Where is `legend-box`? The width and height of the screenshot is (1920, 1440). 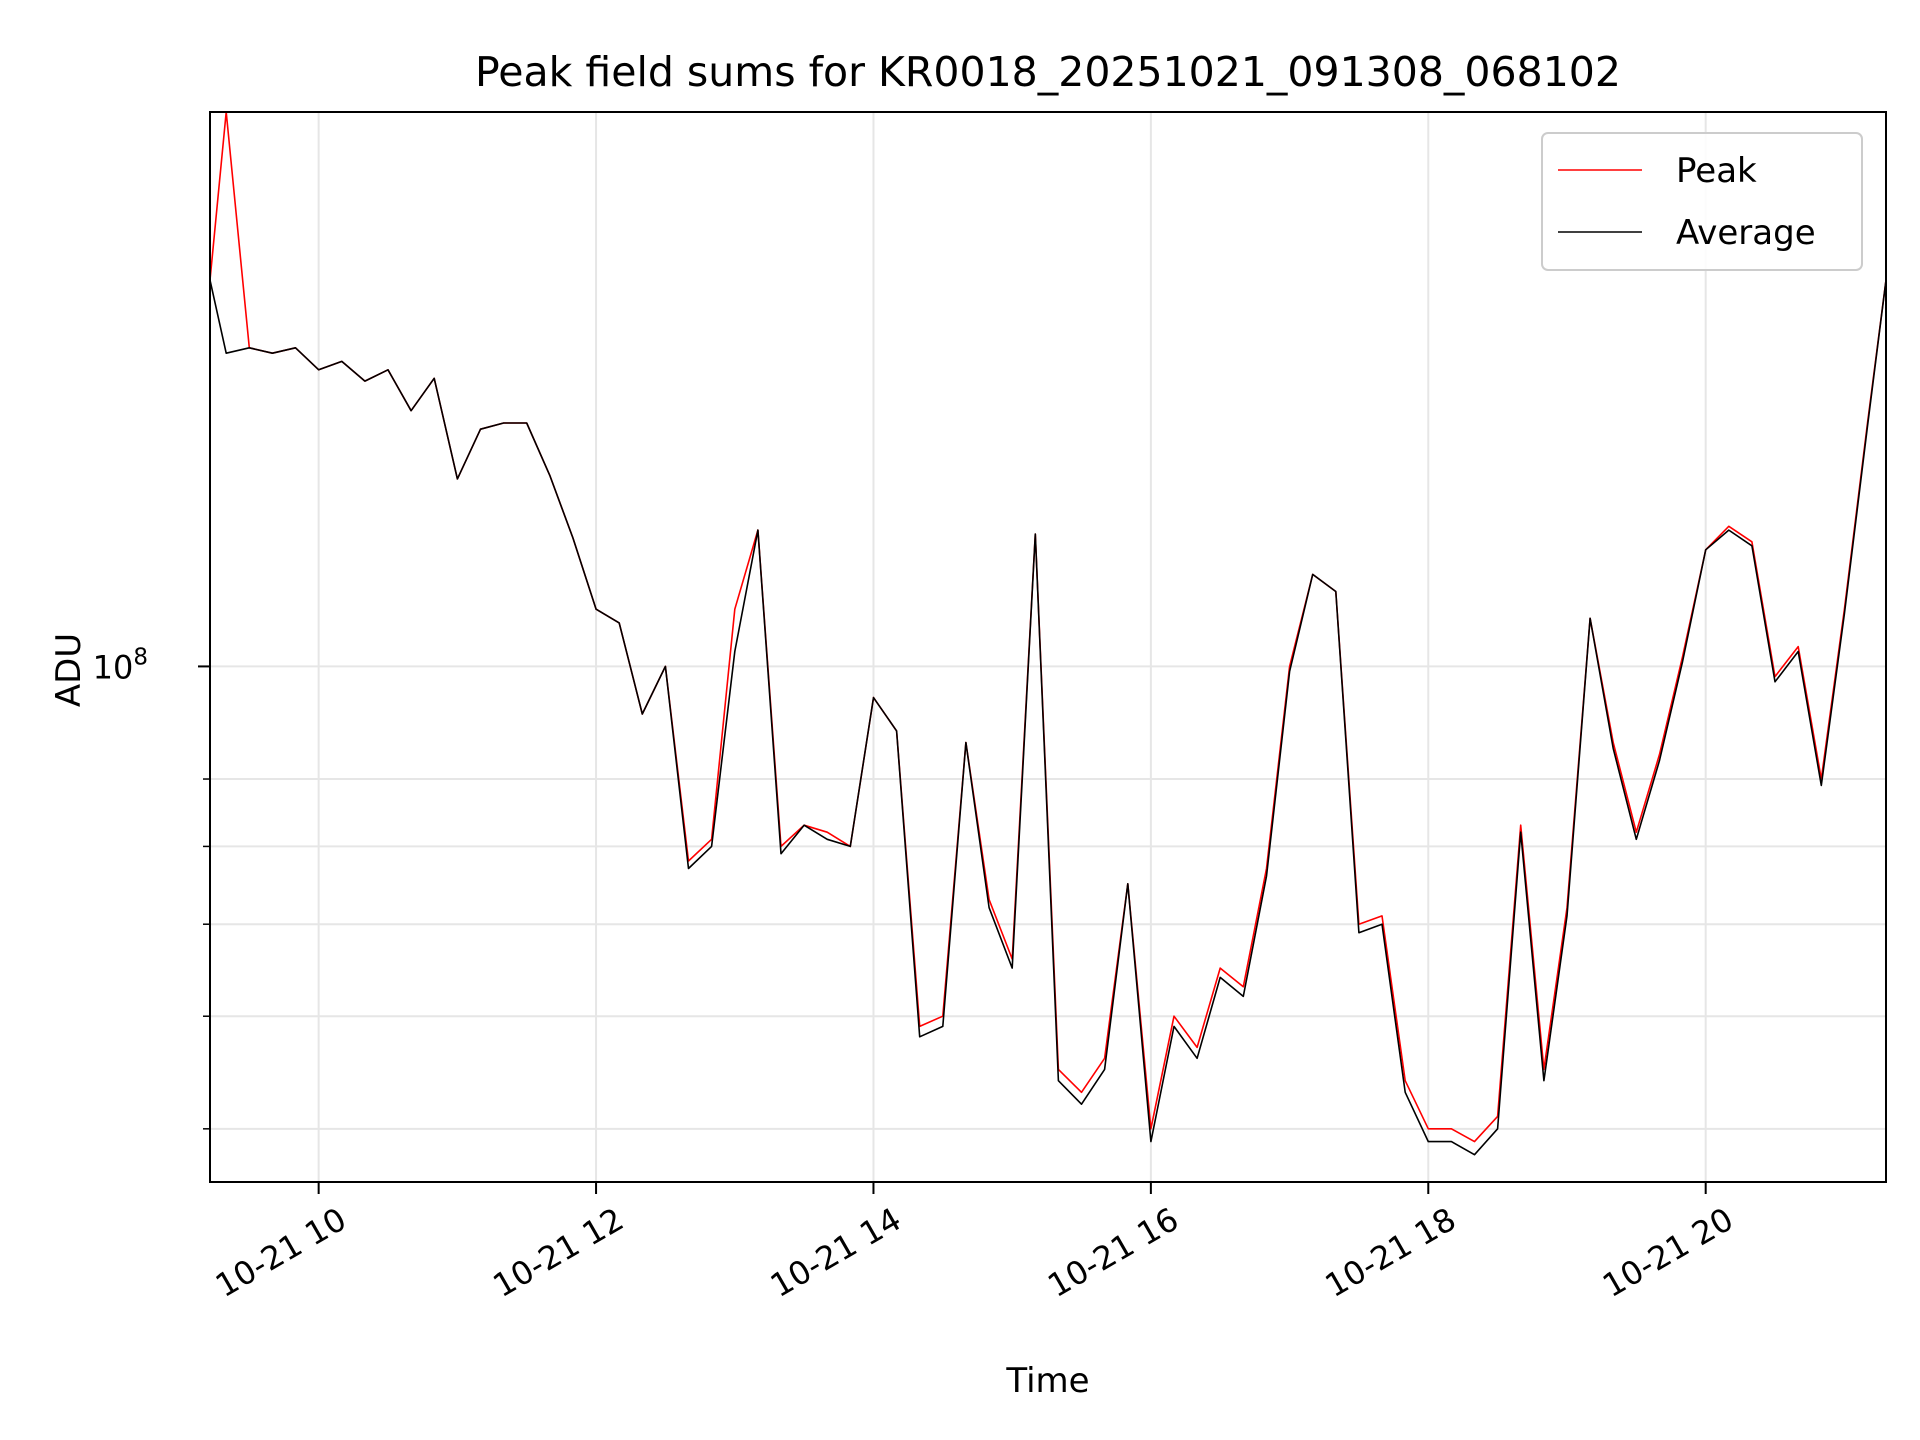 legend-box is located at coordinates (1702, 201).